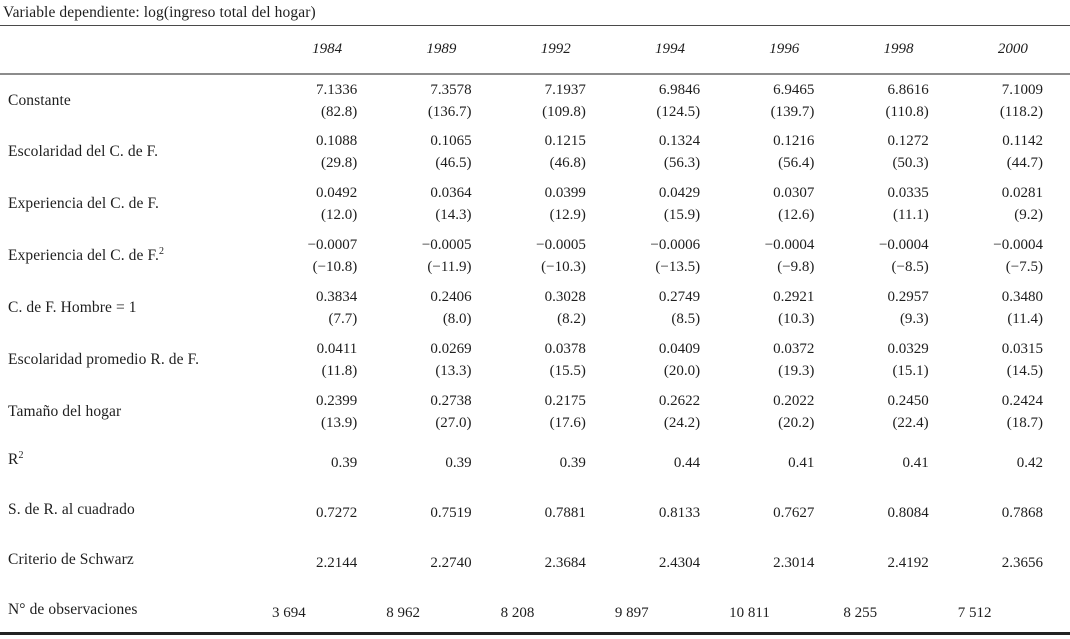 Image resolution: width=1070 pixels, height=639 pixels. I want to click on t-statistic: (12.6), so click(796, 215).